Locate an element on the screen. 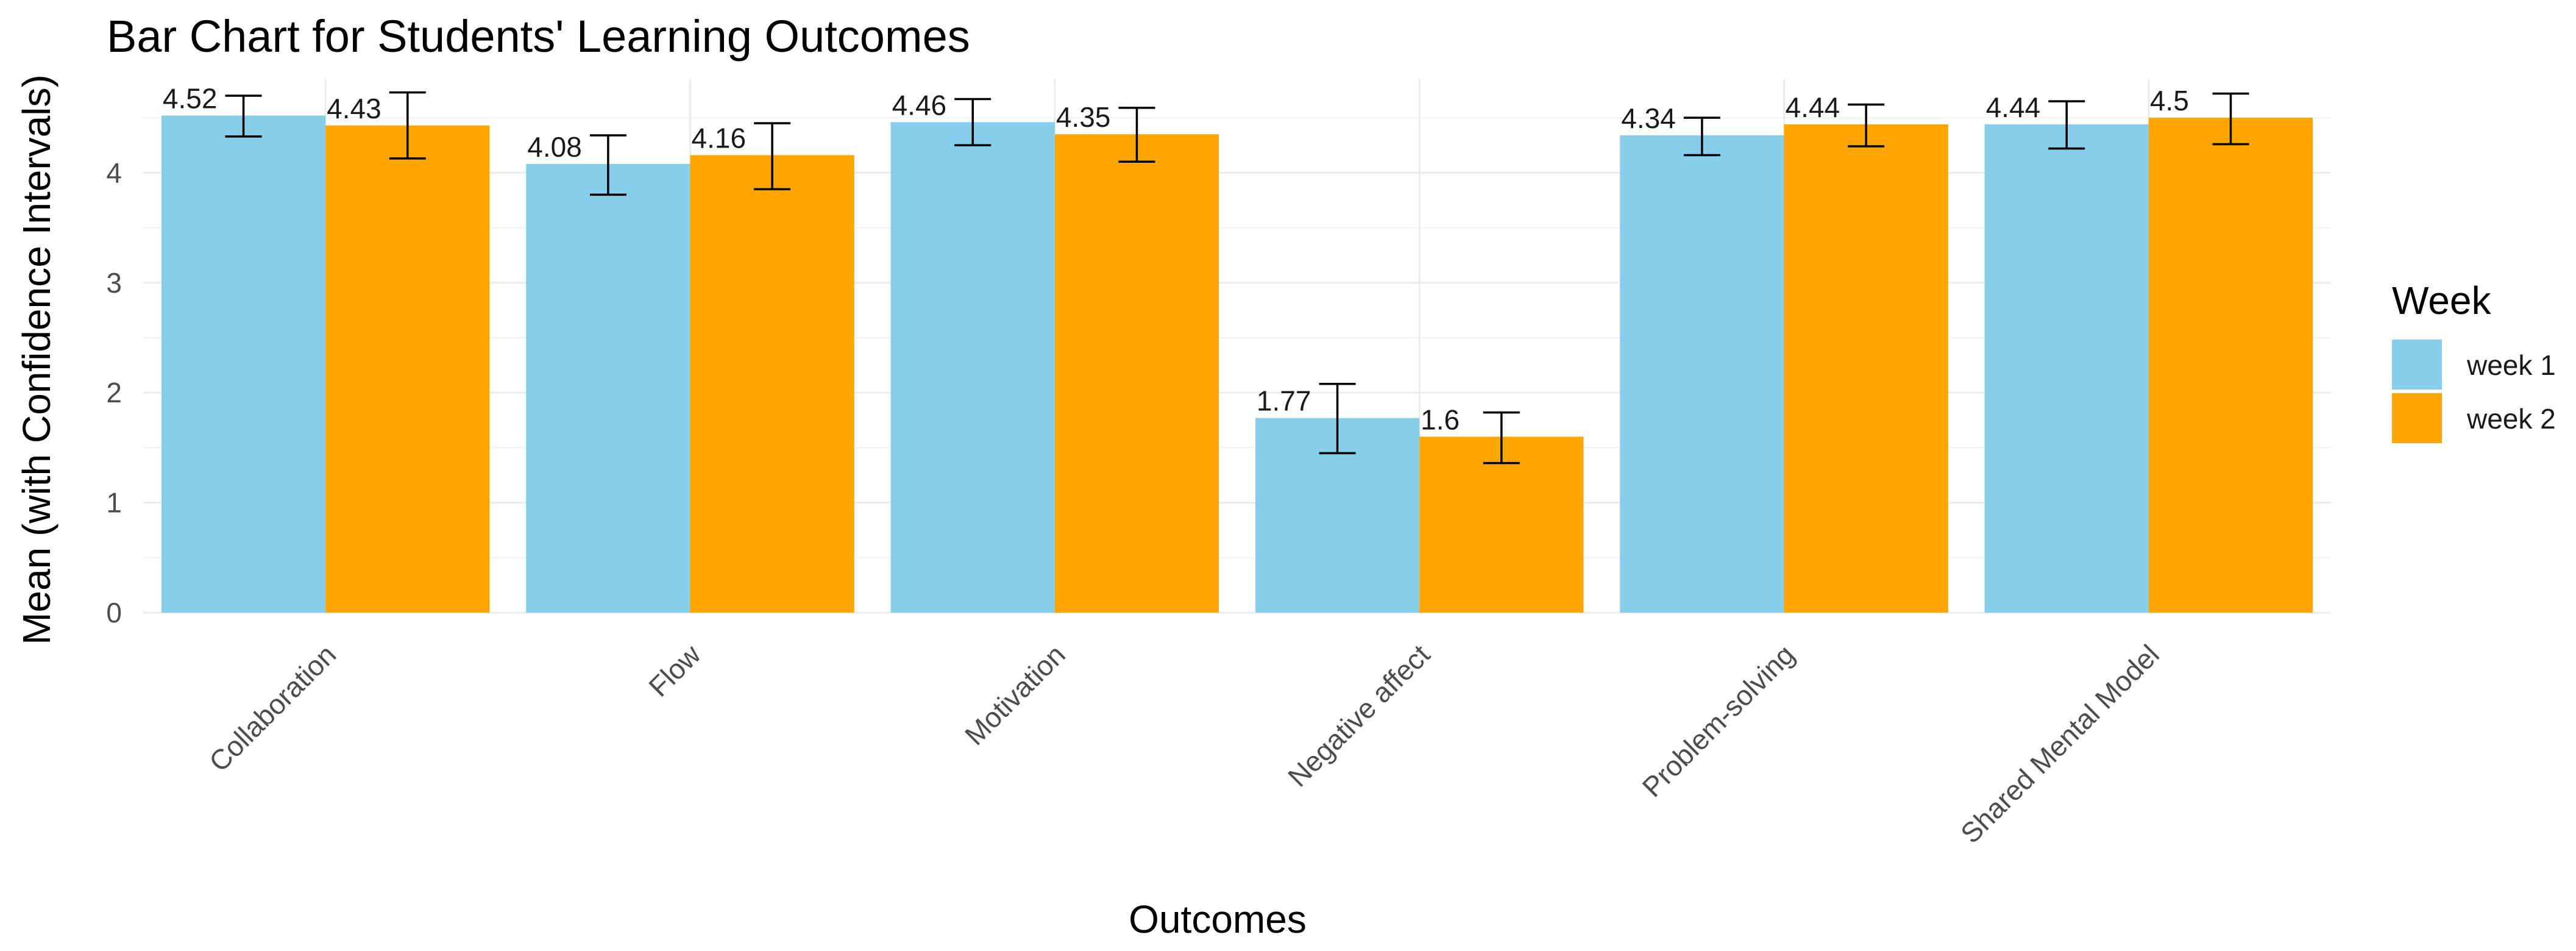 Image resolution: width=2576 pixels, height=951 pixels. y-axis-ticks: 0 1 2 3 4 is located at coordinates (114, 393).